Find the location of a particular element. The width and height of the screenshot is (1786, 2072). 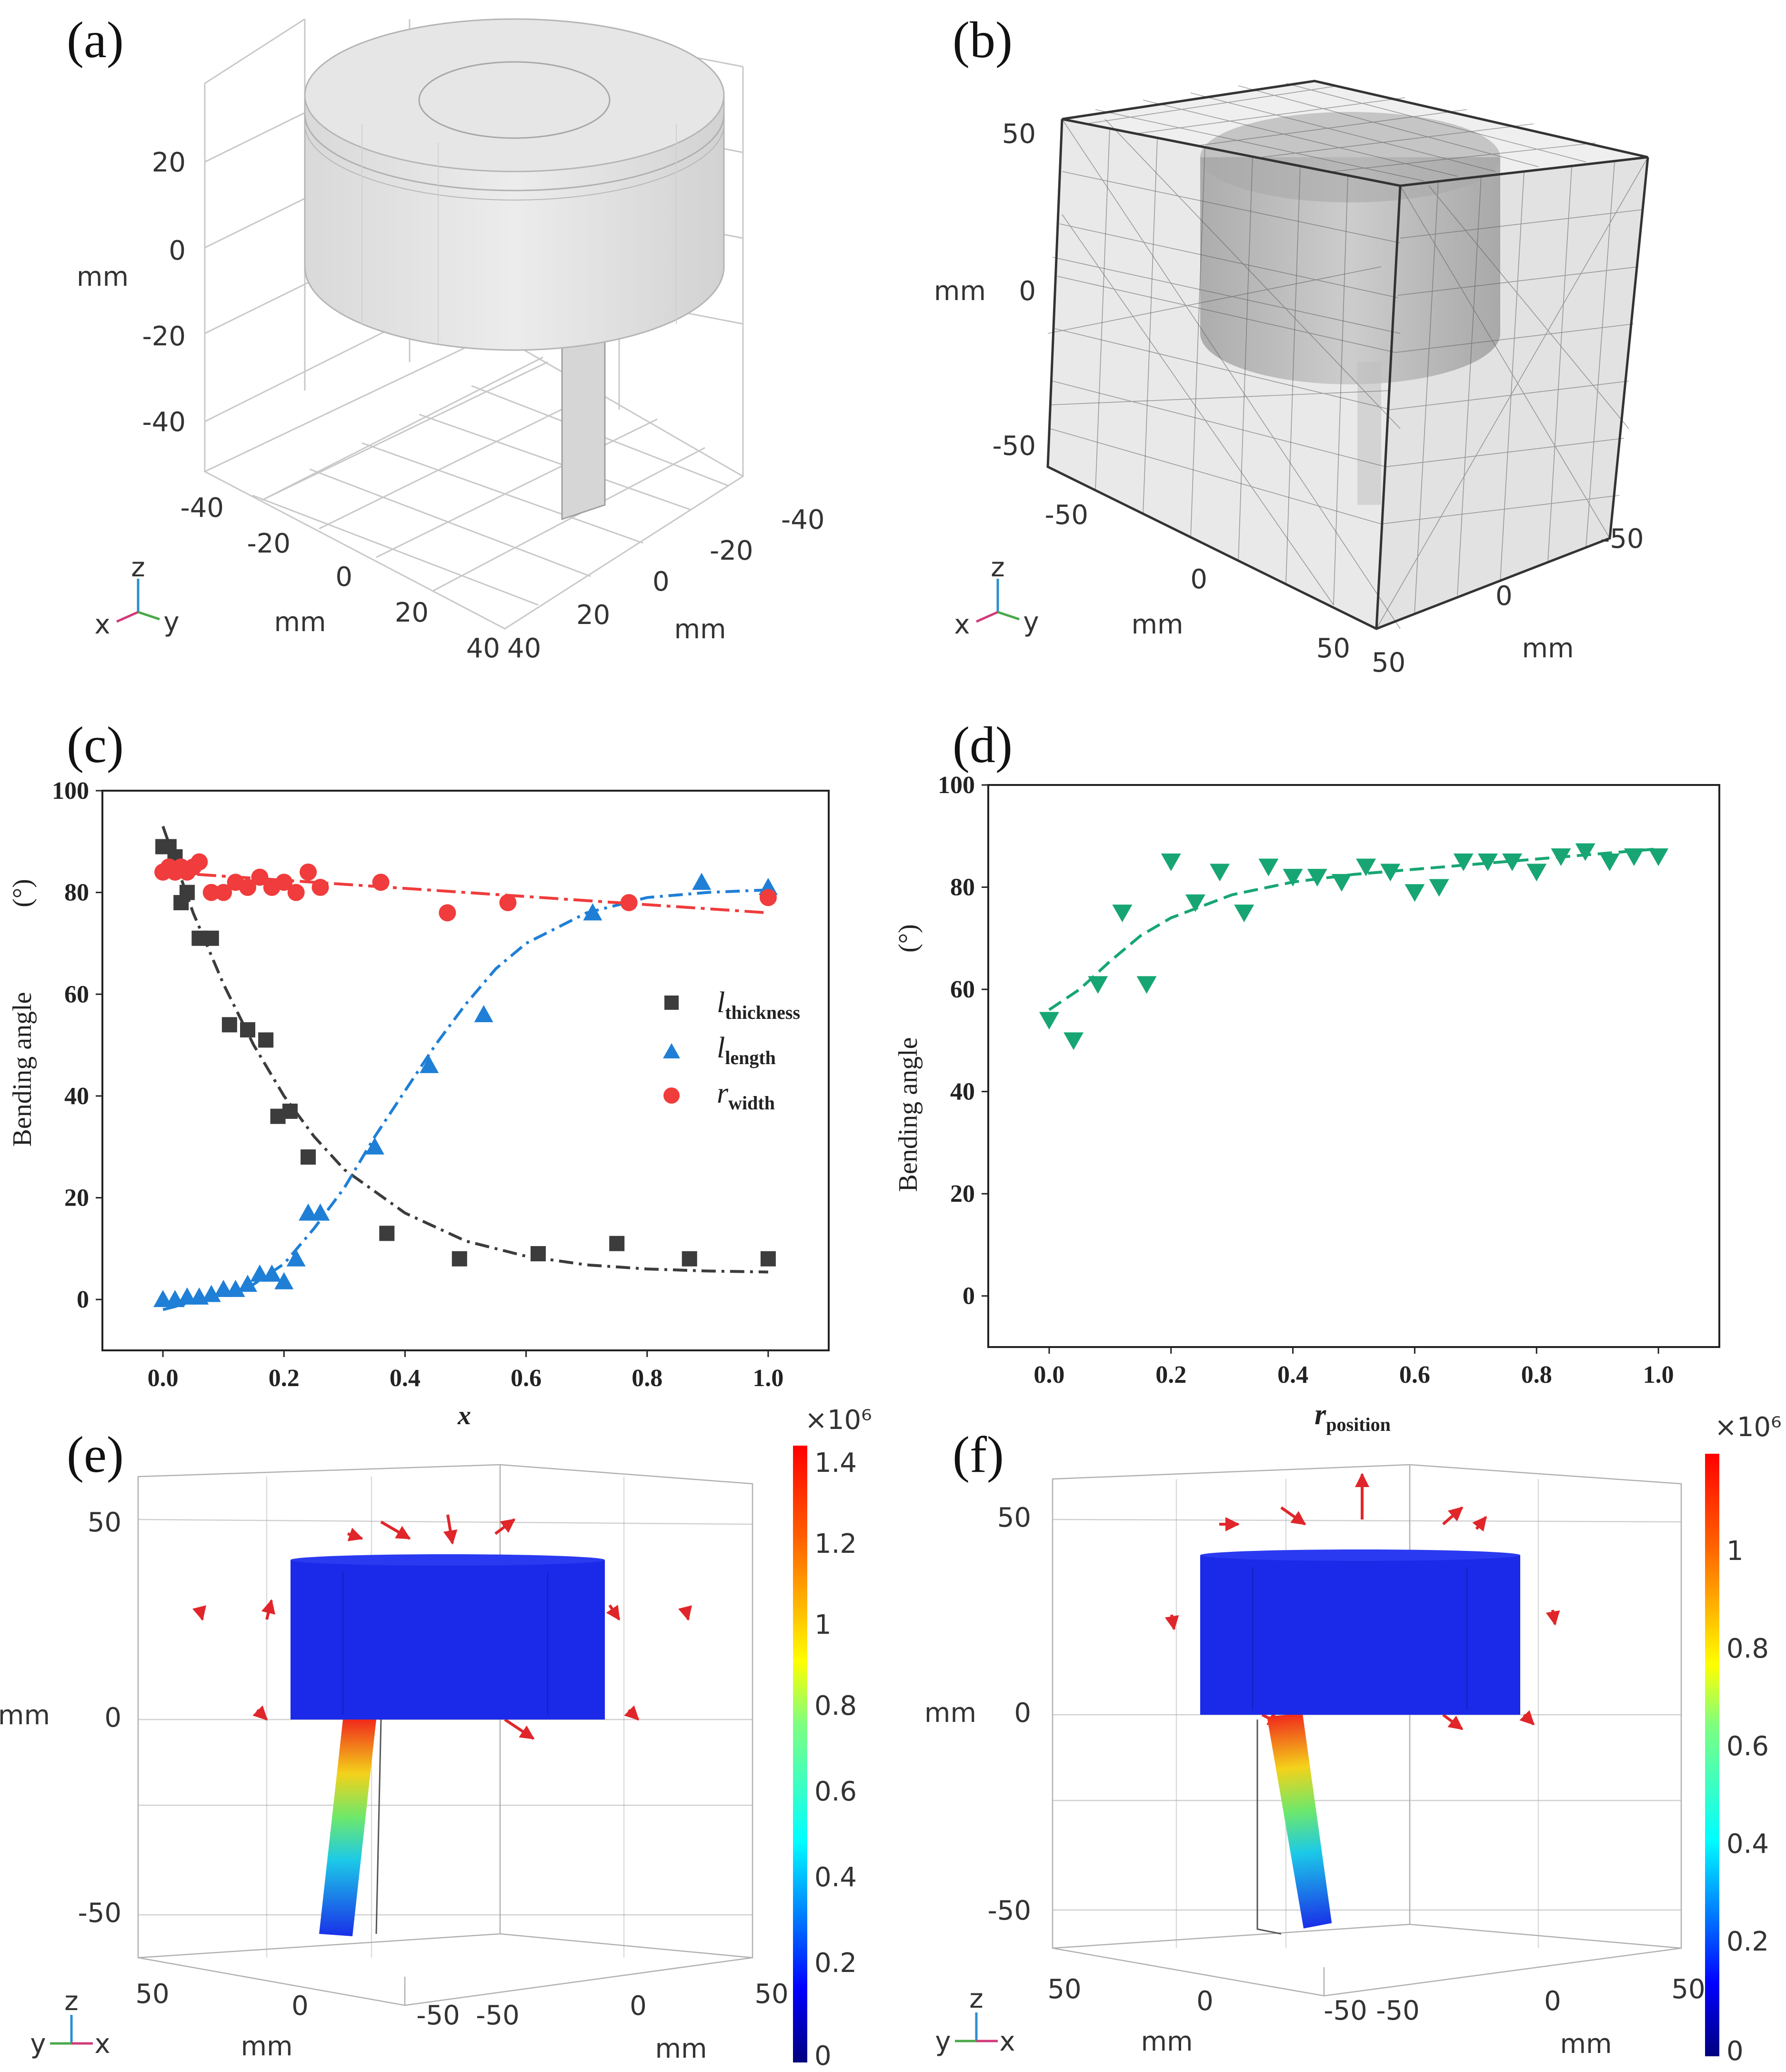

legend-marker-width is located at coordinates (671, 1095).